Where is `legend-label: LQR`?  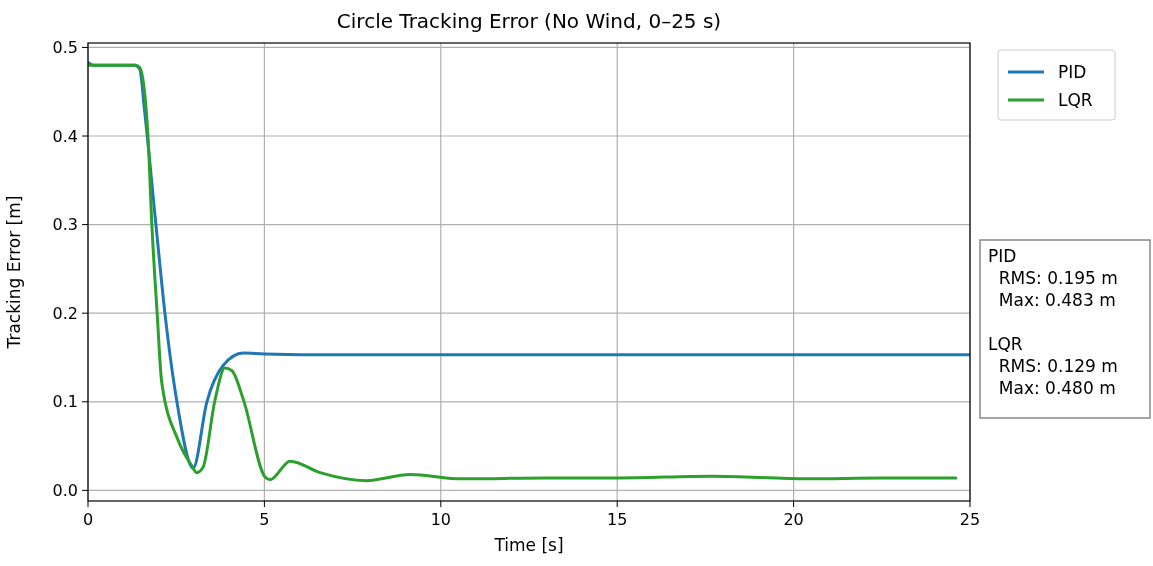 legend-label: LQR is located at coordinates (1075, 99).